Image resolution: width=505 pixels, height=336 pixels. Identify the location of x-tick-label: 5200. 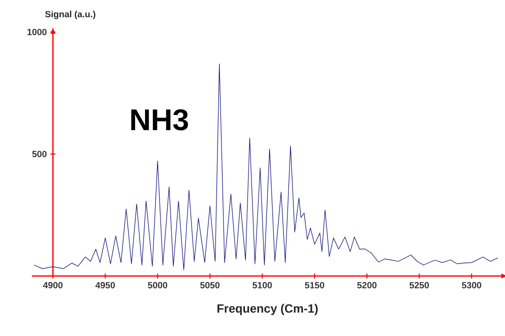
(367, 285).